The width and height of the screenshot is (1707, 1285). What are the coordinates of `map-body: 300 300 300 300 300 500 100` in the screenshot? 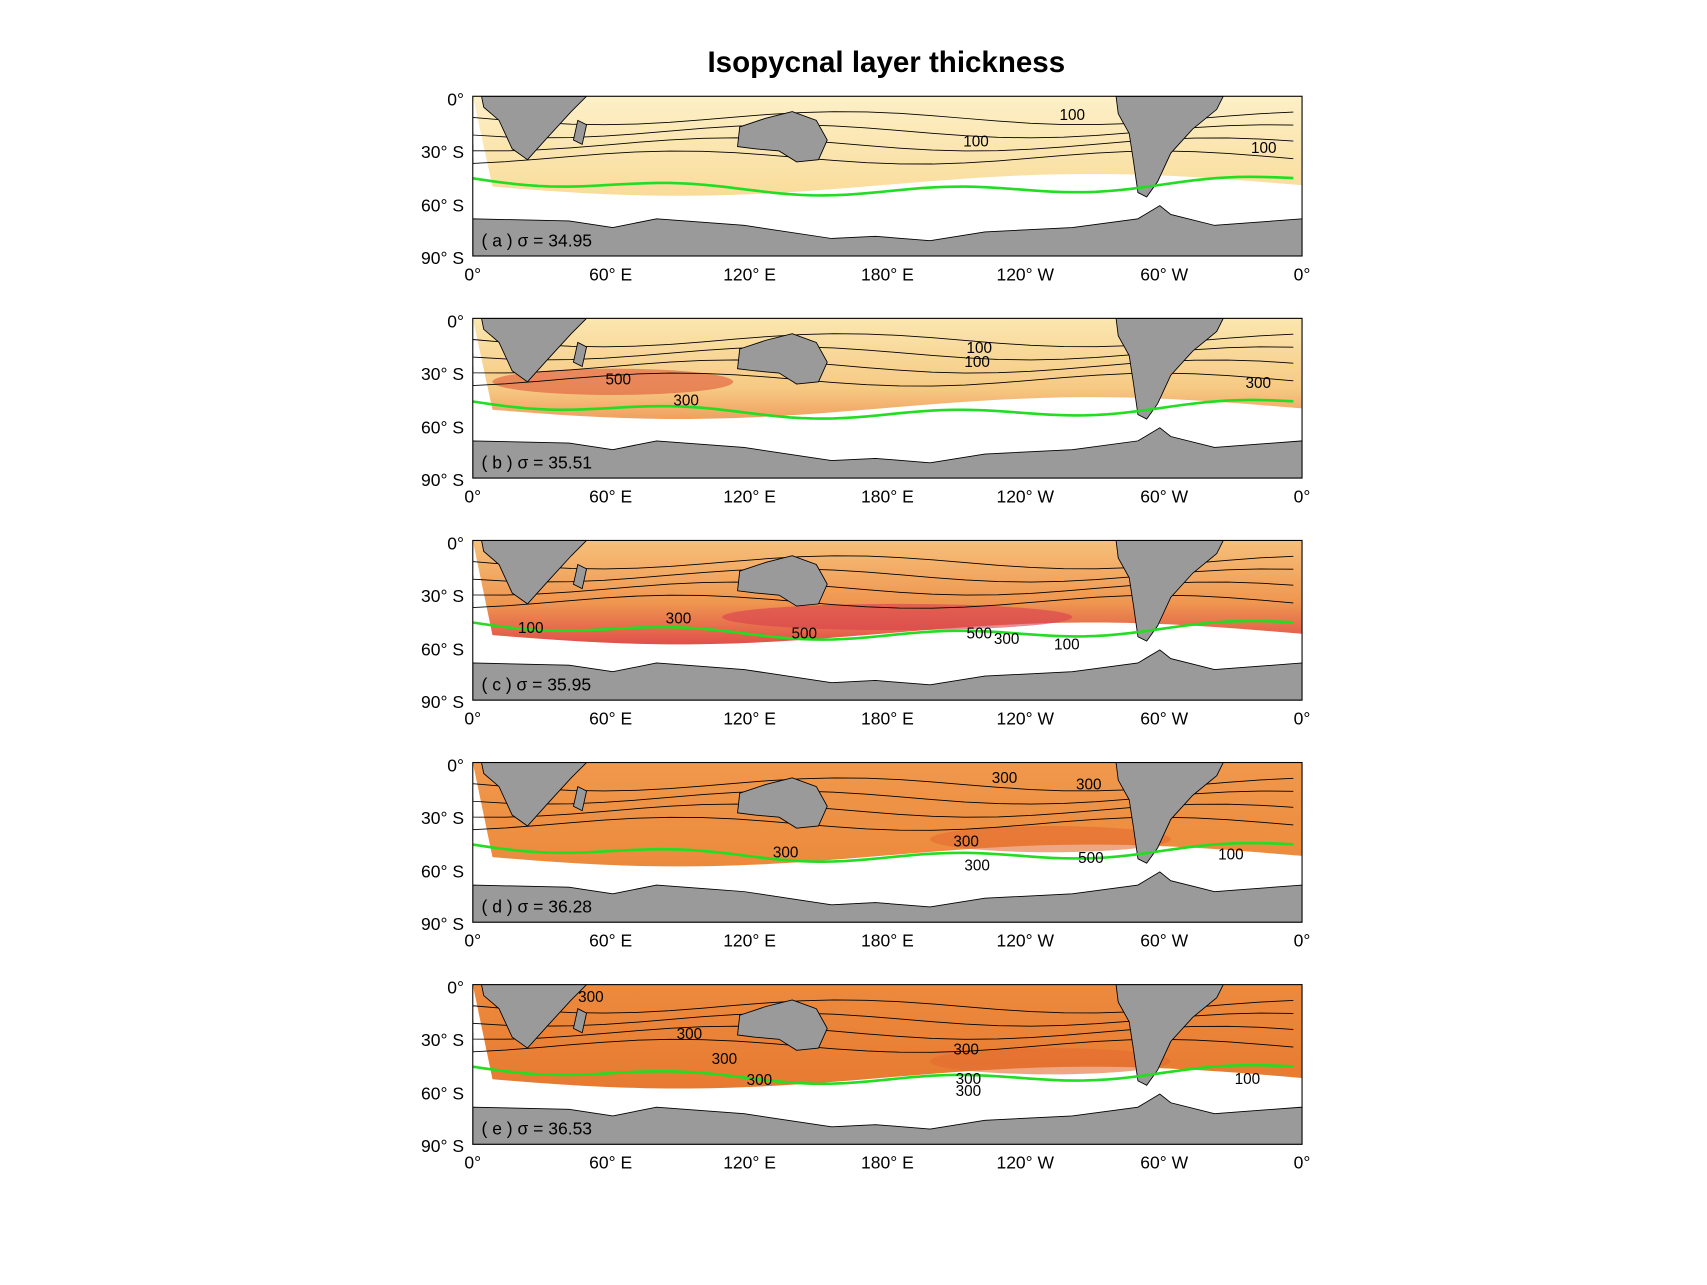 It's located at (887, 842).